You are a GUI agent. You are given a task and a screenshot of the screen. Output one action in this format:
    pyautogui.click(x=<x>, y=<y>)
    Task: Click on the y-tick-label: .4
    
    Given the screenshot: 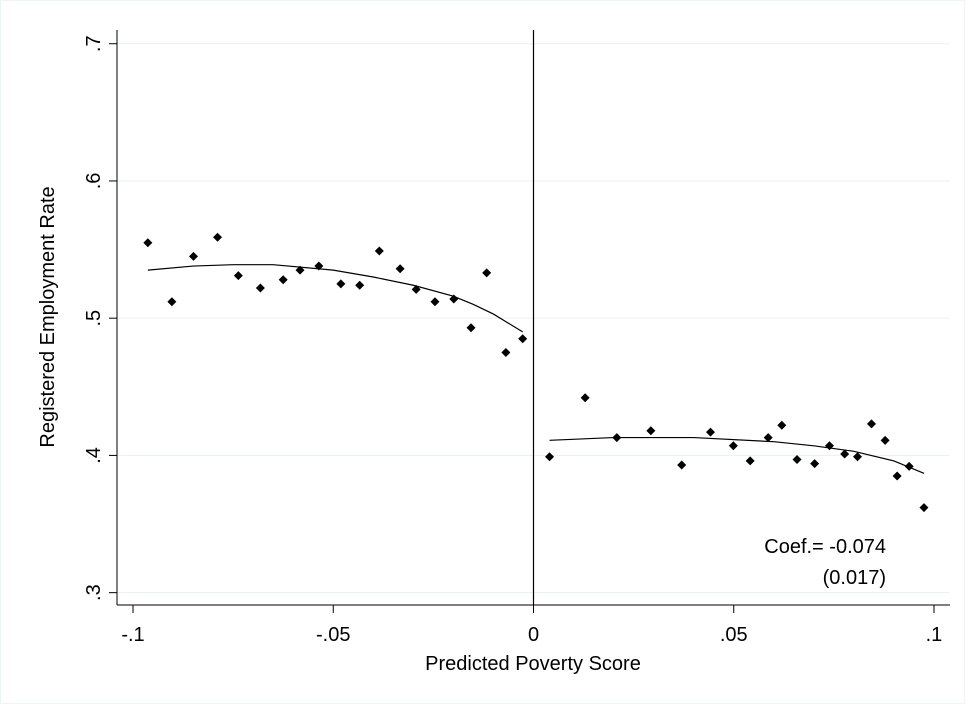 What is the action you would take?
    pyautogui.click(x=94, y=455)
    